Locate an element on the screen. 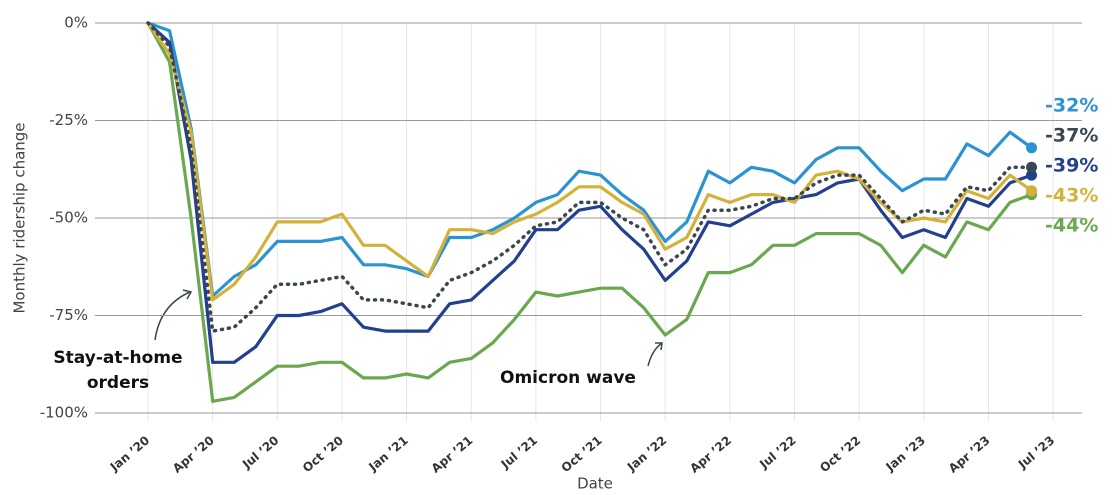 This screenshot has height=495, width=1115. y-tick-label: -100% is located at coordinates (64, 413).